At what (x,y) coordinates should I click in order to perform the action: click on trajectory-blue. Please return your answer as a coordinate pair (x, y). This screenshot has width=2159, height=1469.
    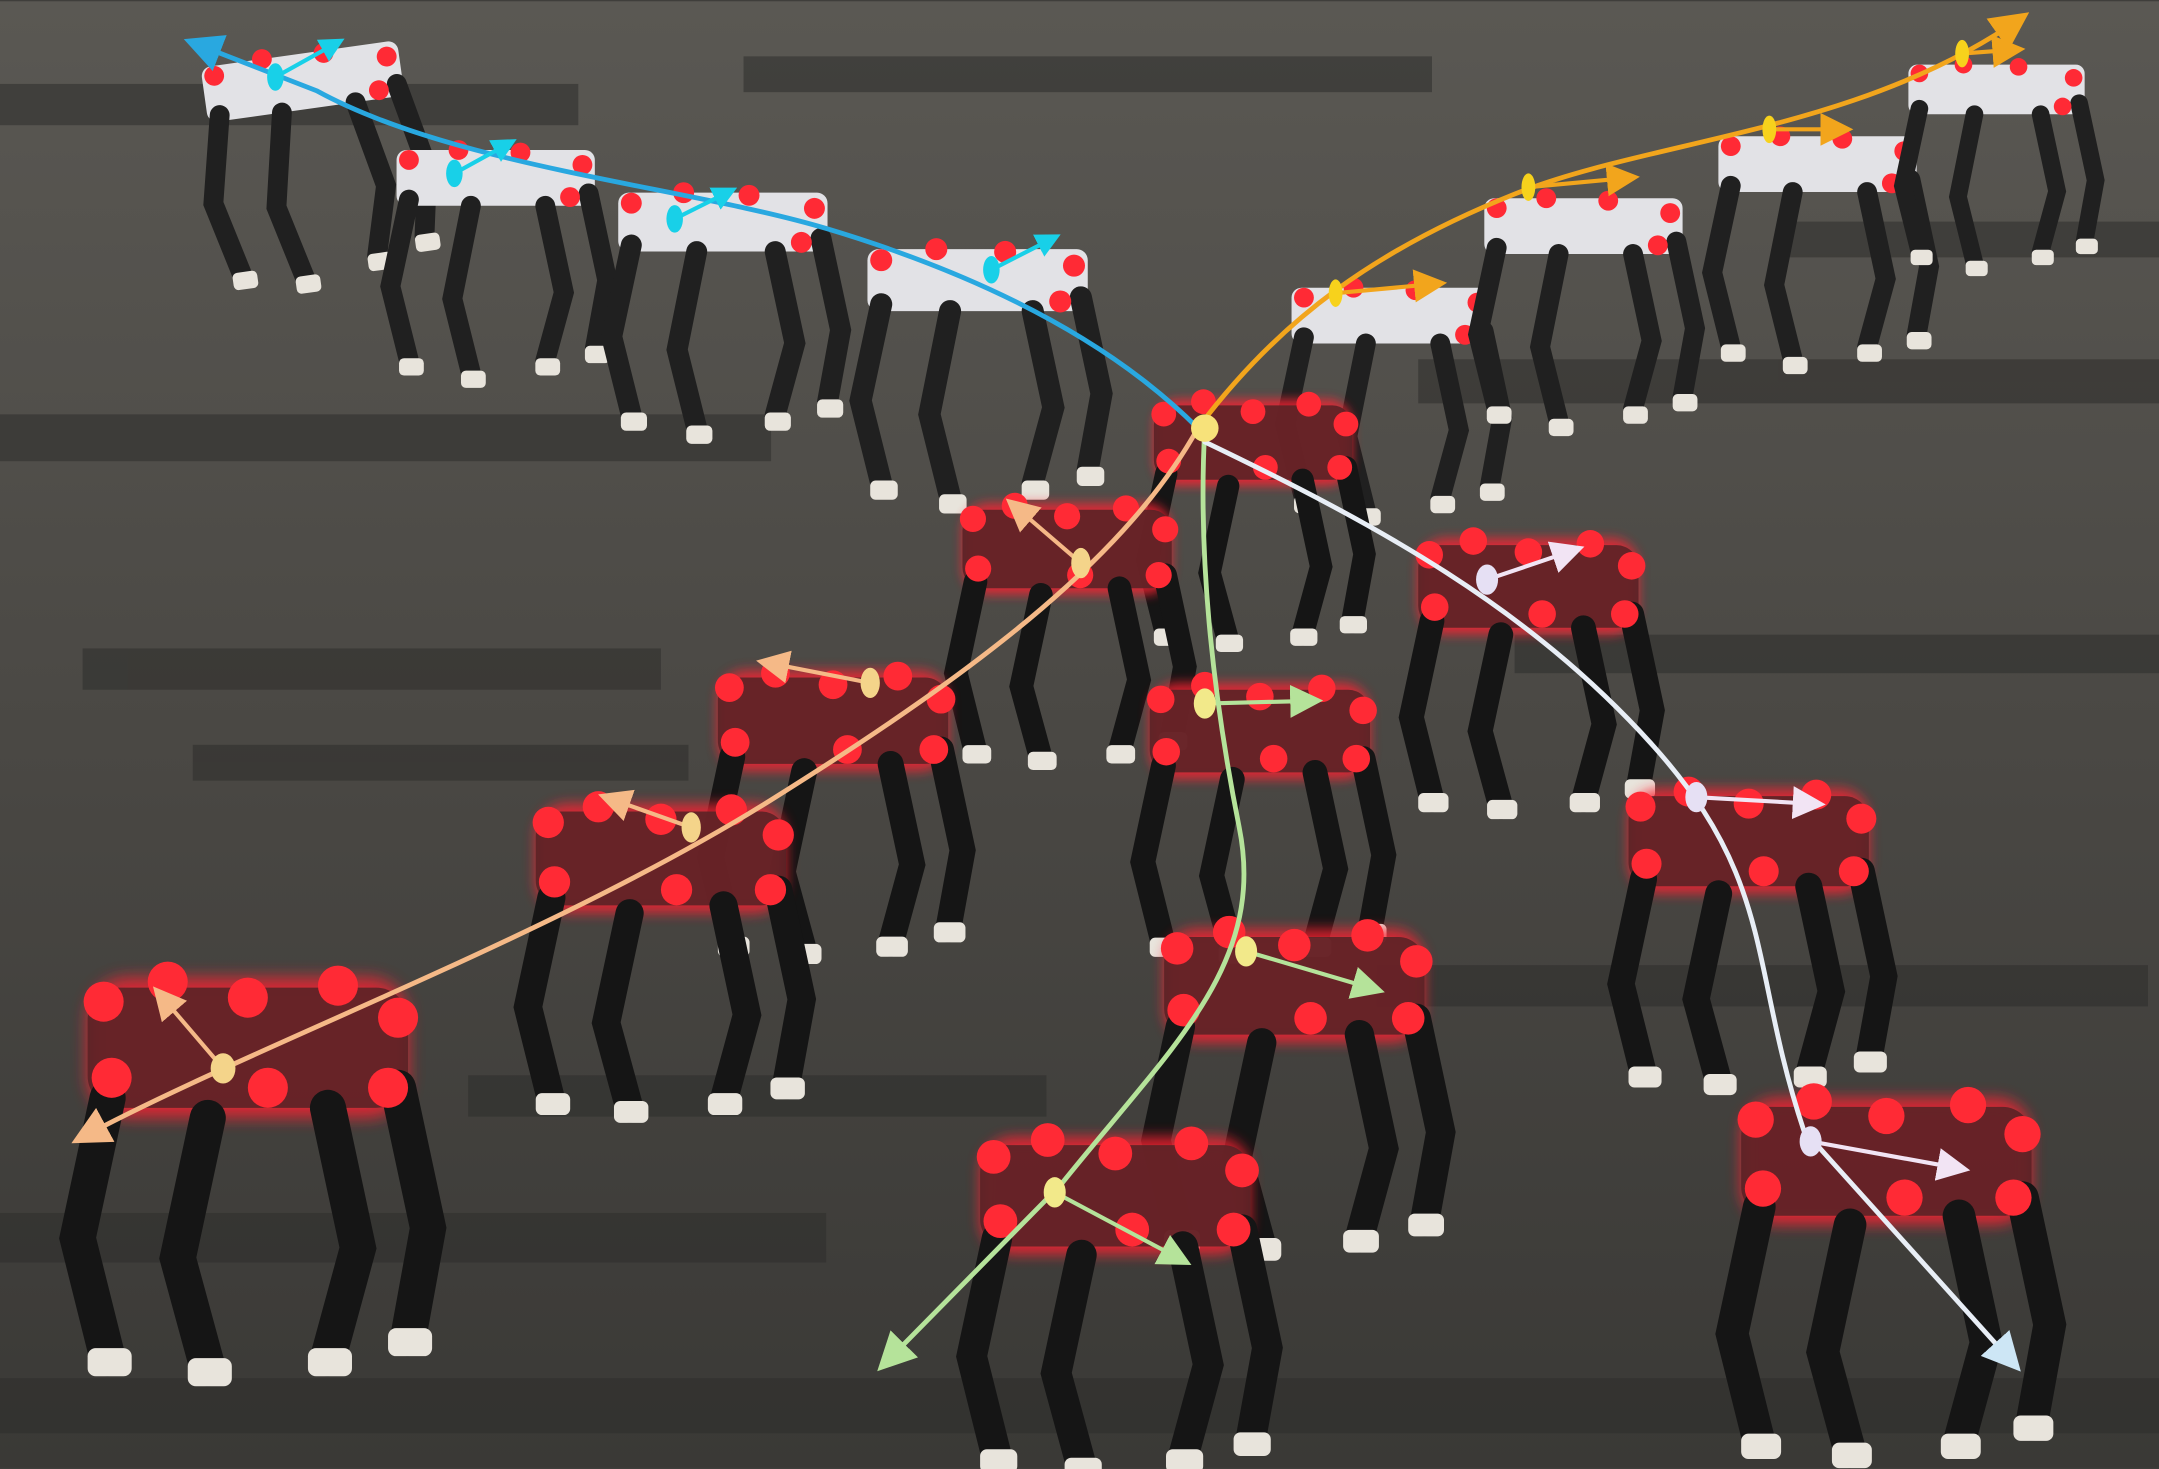
    Looking at the image, I should click on (692, 233).